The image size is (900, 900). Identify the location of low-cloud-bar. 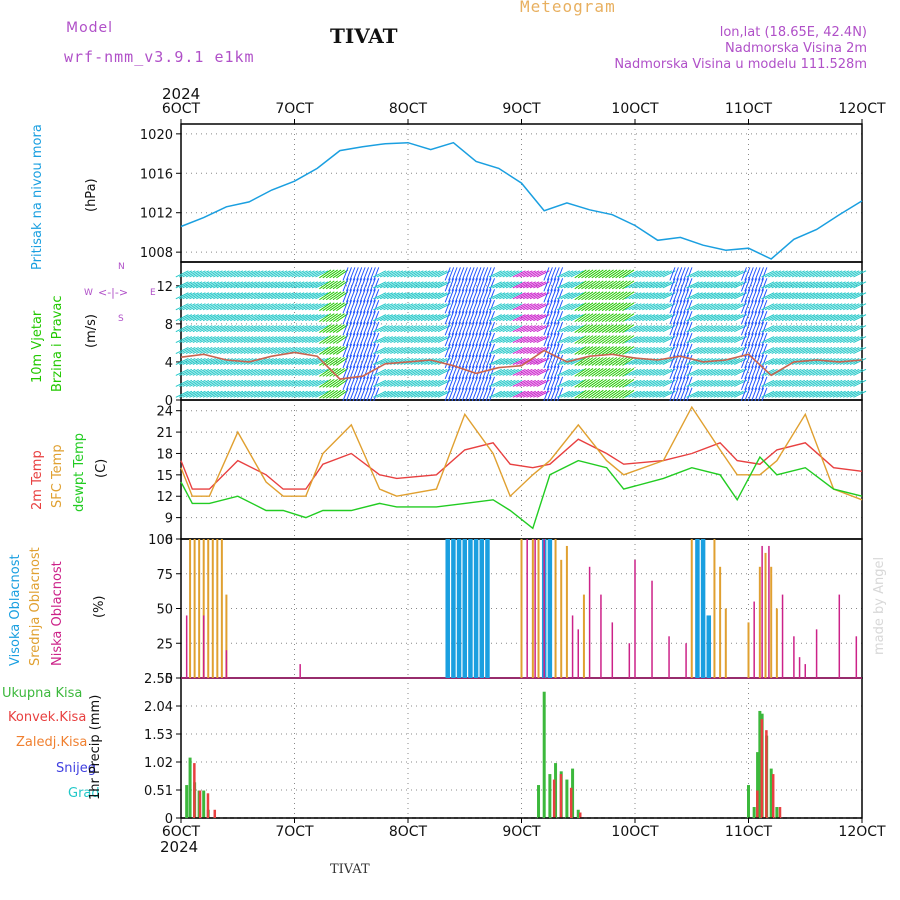
(226, 664).